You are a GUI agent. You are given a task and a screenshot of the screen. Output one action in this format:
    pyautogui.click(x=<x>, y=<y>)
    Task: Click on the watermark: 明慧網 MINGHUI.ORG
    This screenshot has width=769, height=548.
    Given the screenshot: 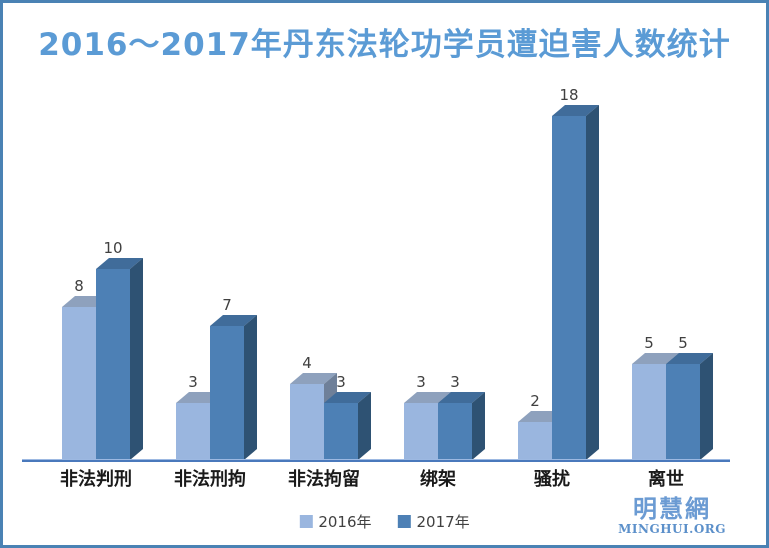 What is the action you would take?
    pyautogui.click(x=672, y=516)
    